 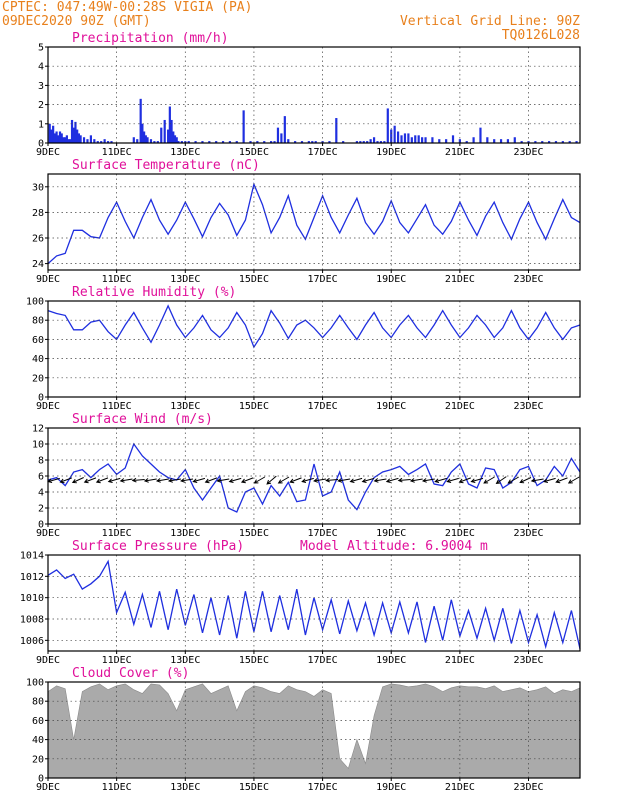 I want to click on precip-xtick-label: 19DEC, so click(x=391, y=152).